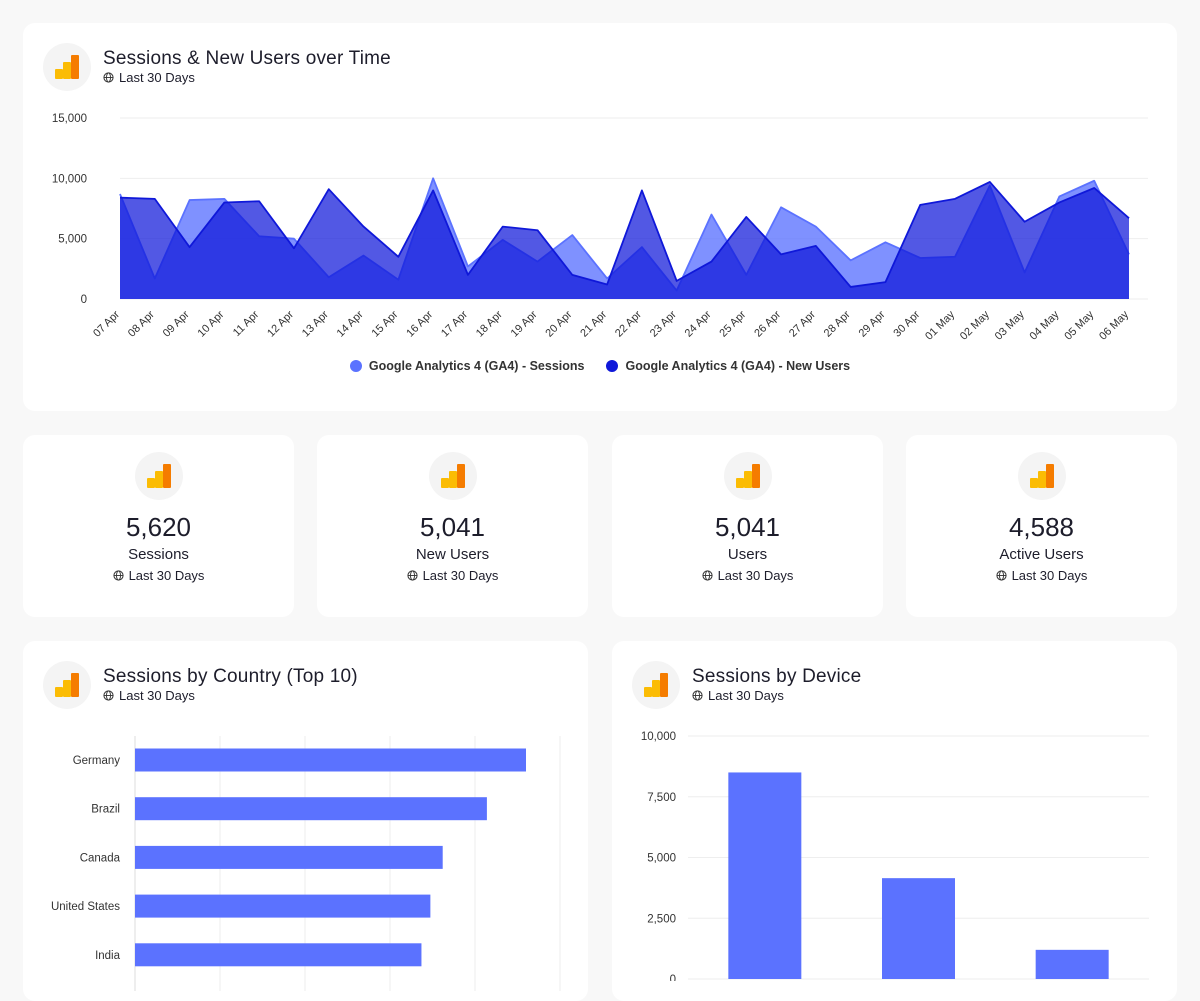  I want to click on kpi-label: Active Users, so click(1041, 554).